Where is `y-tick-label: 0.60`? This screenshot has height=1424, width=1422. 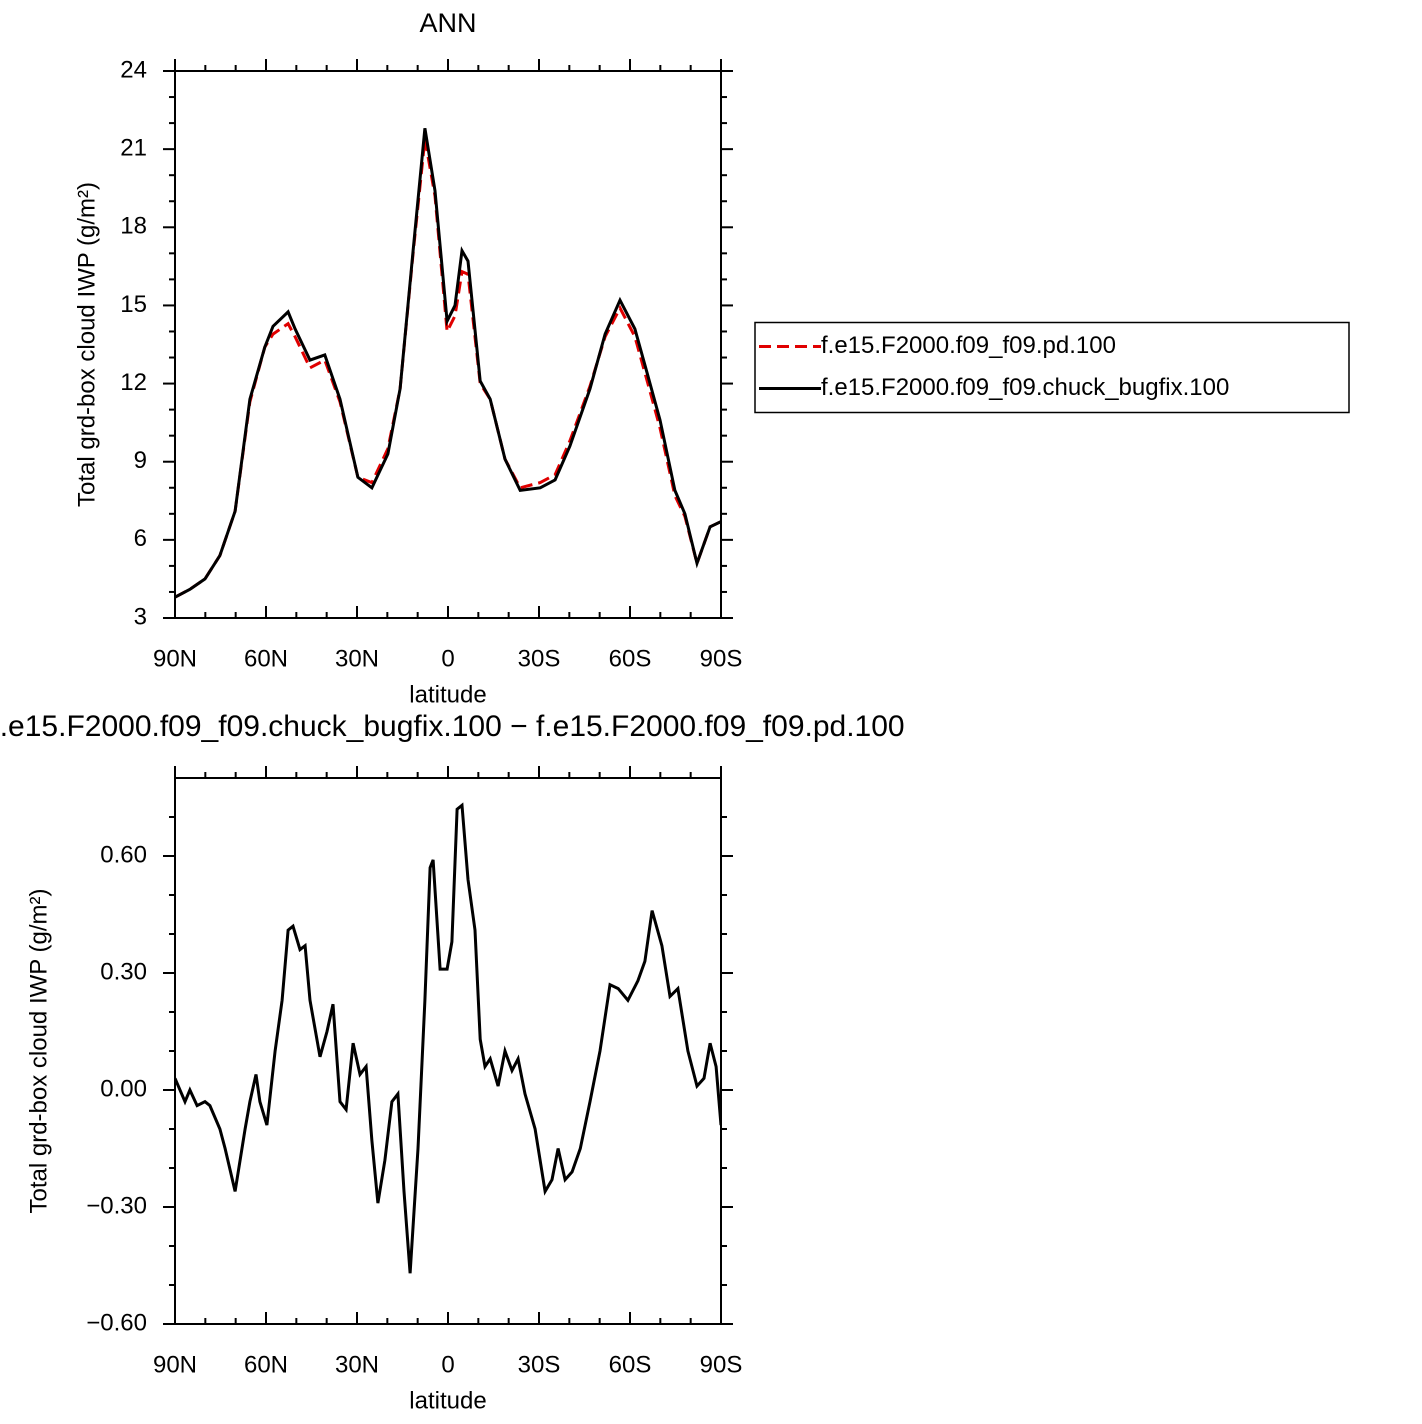
y-tick-label: 0.60 is located at coordinates (123, 854).